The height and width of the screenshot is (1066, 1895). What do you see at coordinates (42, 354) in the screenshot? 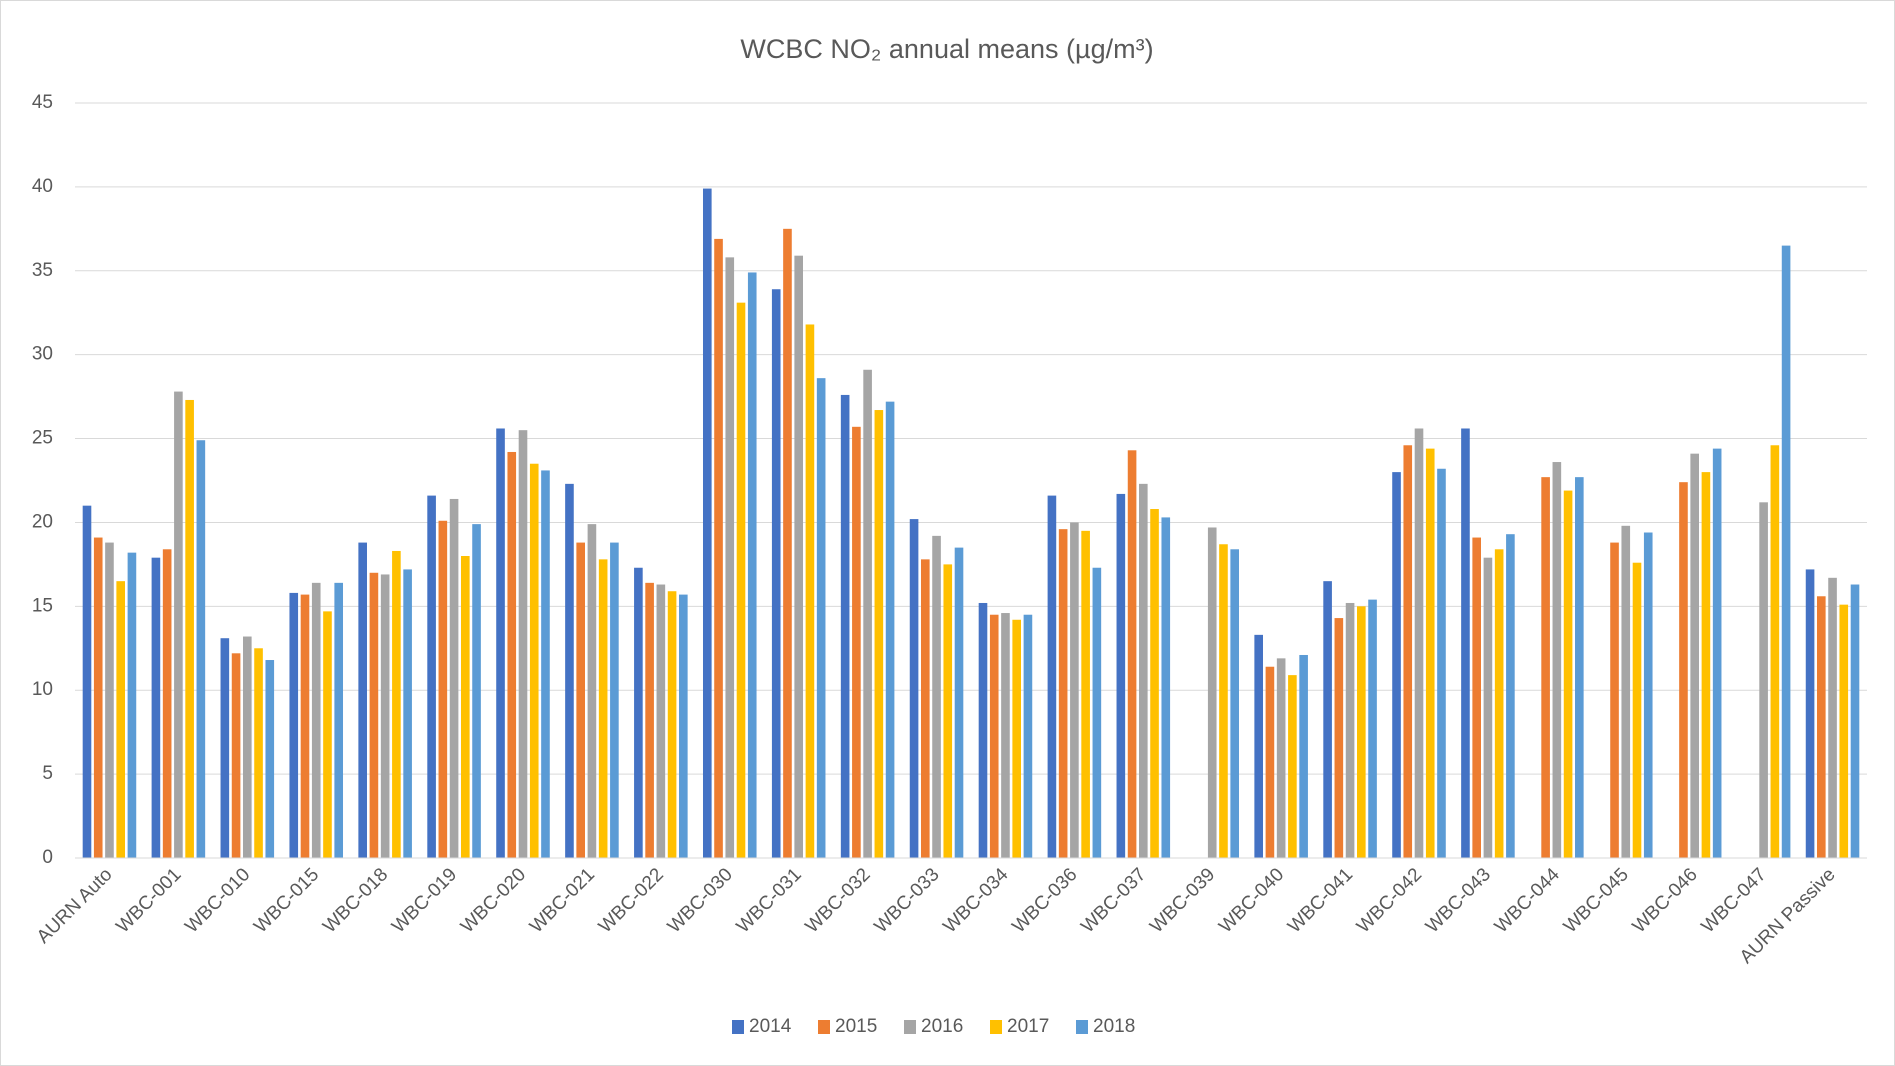
I see `y-tick-label: 30` at bounding box center [42, 354].